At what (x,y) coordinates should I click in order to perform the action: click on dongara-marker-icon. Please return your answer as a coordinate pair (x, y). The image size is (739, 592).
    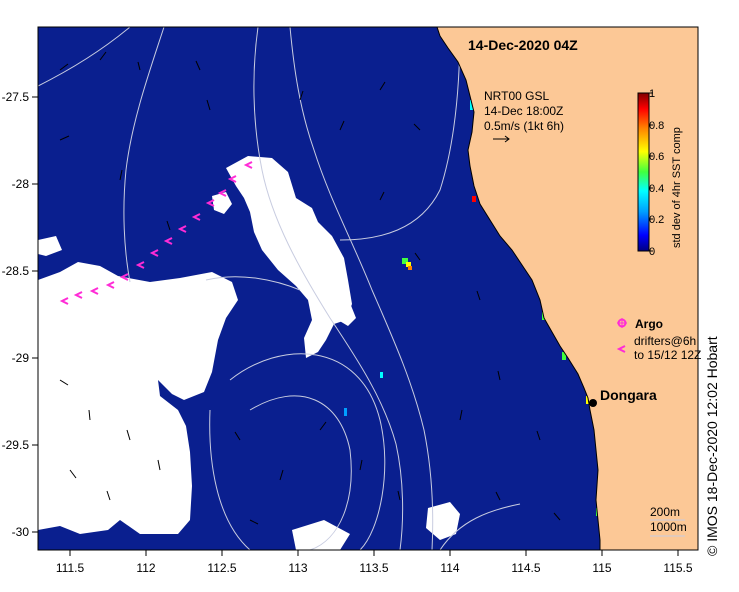
    Looking at the image, I should click on (593, 403).